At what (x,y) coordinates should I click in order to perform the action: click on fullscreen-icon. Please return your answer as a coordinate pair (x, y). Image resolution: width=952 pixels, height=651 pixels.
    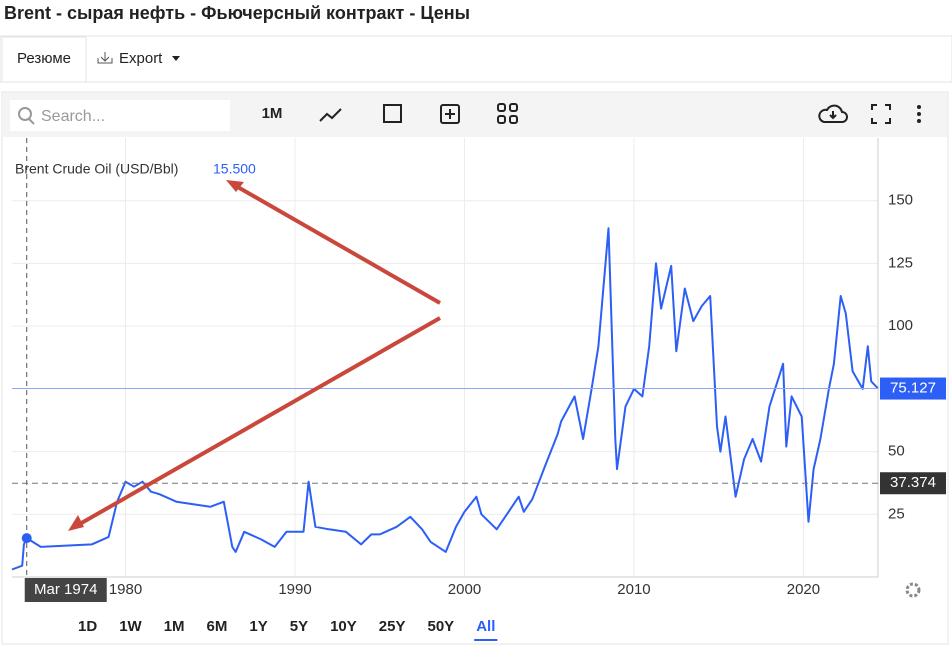
    Looking at the image, I should click on (881, 114).